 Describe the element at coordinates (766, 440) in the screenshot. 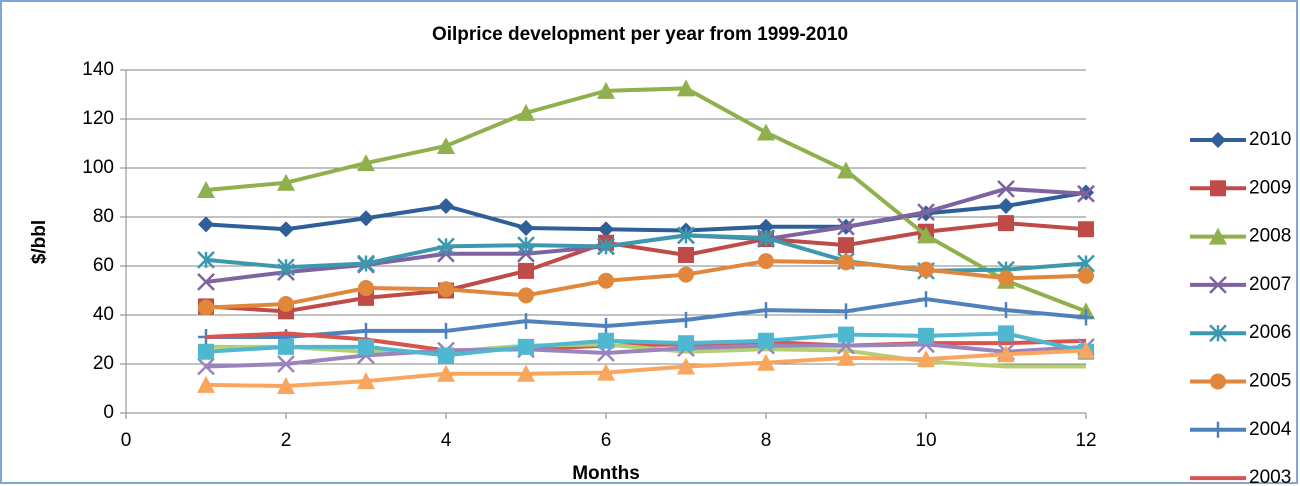

I see `x-tick-label: 8` at that location.